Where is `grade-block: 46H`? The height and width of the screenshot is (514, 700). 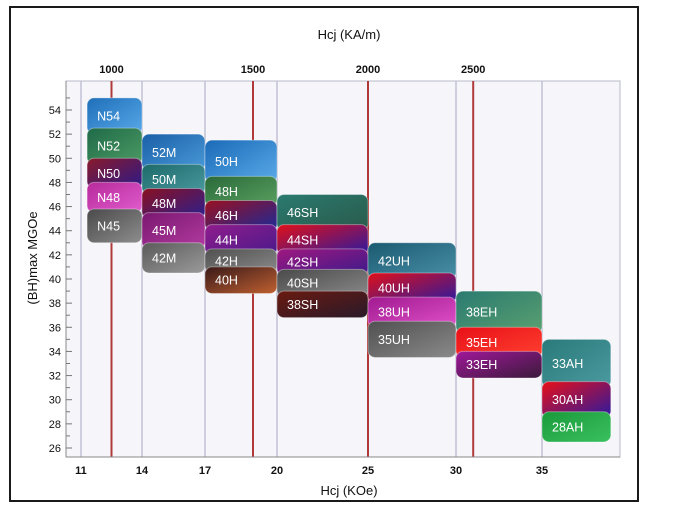
grade-block: 46H is located at coordinates (241, 216).